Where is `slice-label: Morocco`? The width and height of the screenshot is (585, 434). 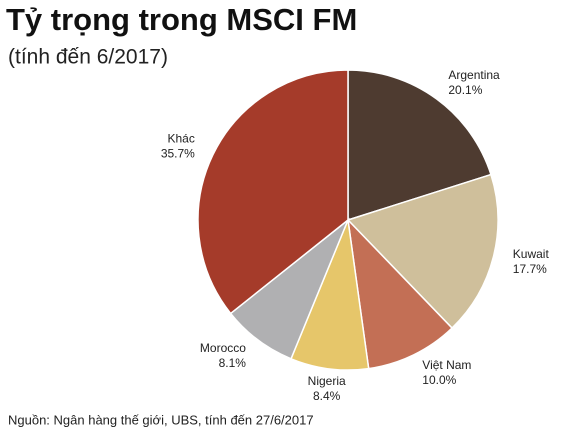
slice-label: Morocco is located at coordinates (223, 348).